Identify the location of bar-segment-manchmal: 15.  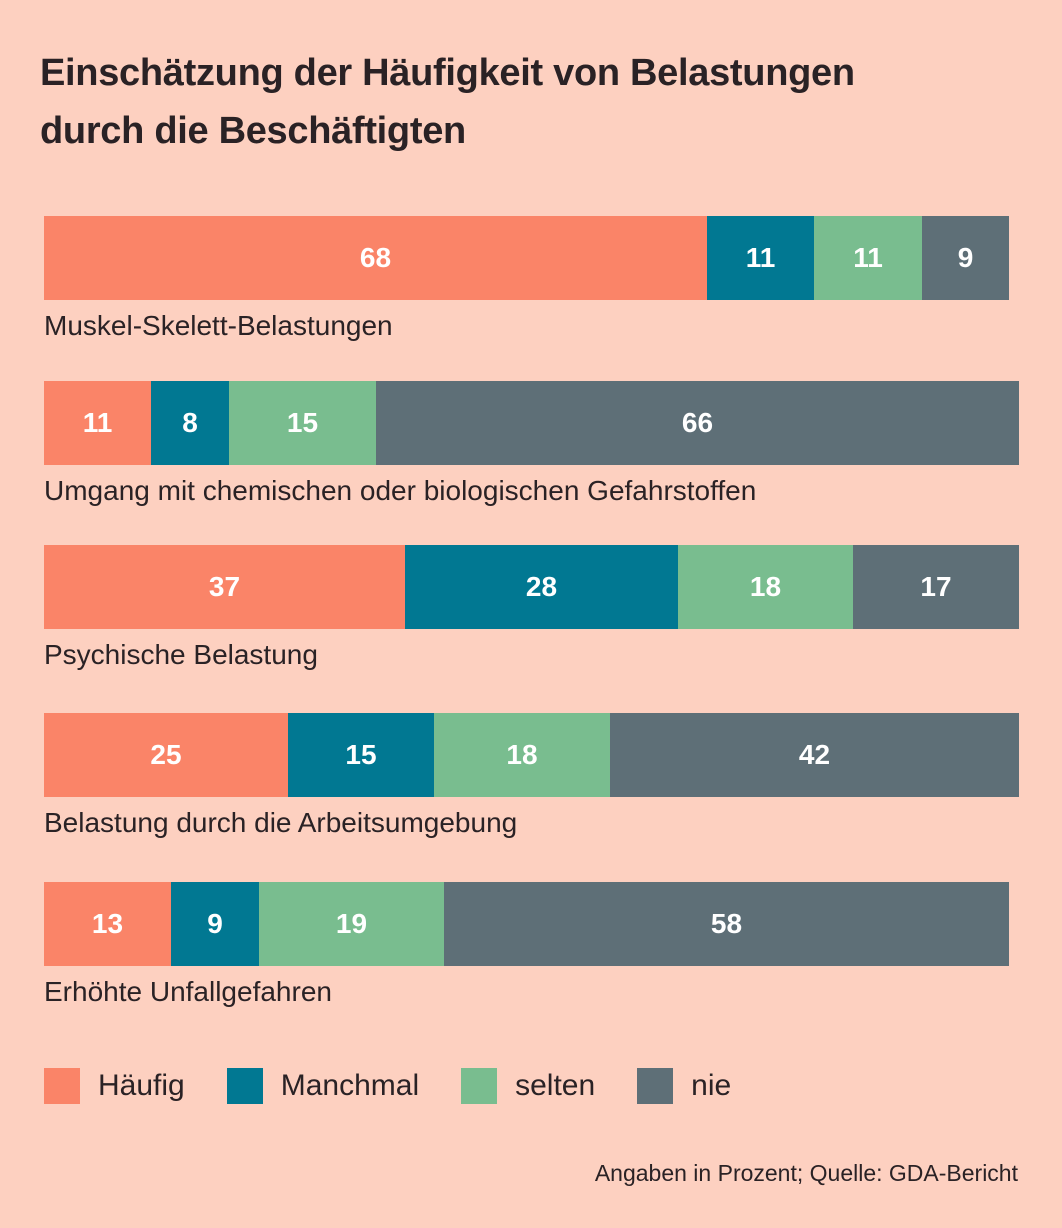
(361, 755).